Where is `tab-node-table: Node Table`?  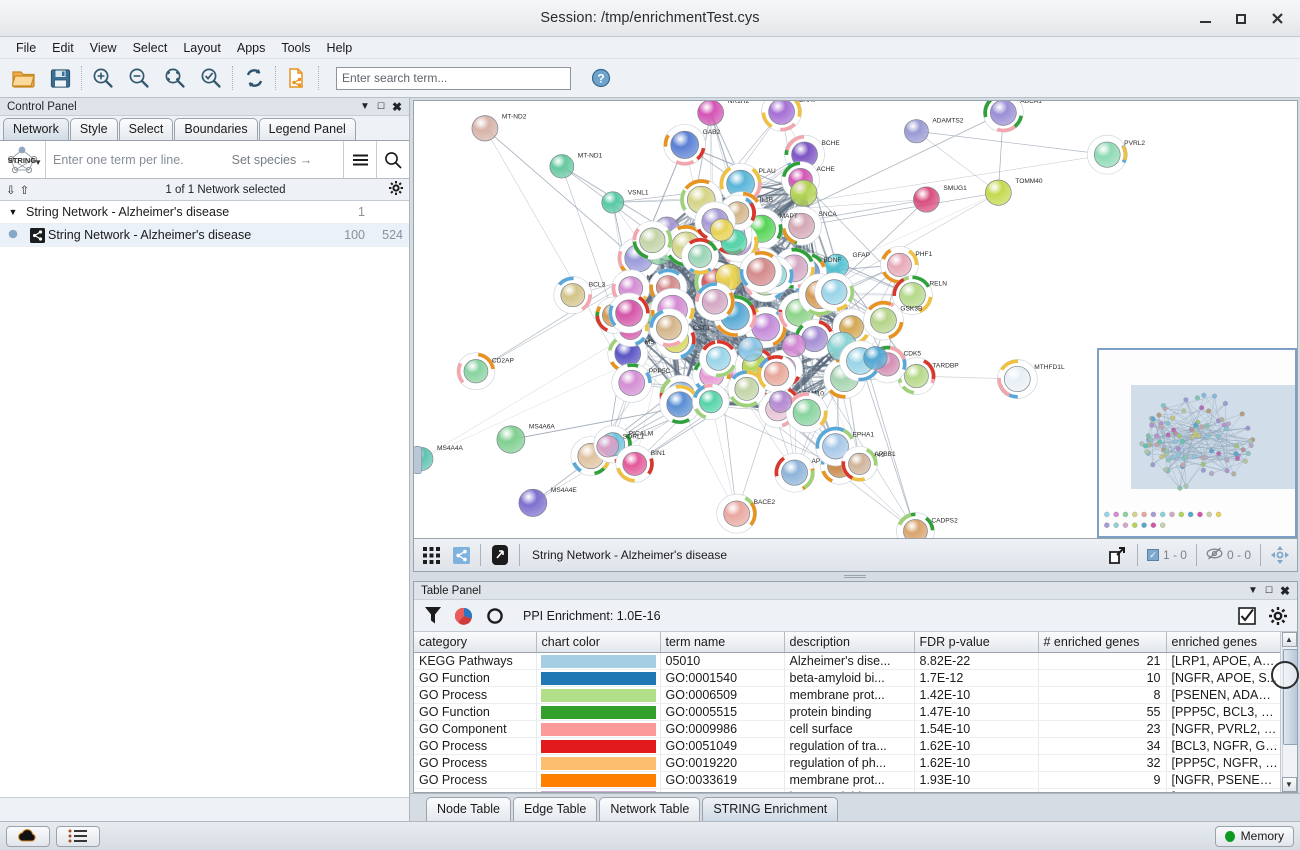
tab-node-table: Node Table is located at coordinates (469, 809).